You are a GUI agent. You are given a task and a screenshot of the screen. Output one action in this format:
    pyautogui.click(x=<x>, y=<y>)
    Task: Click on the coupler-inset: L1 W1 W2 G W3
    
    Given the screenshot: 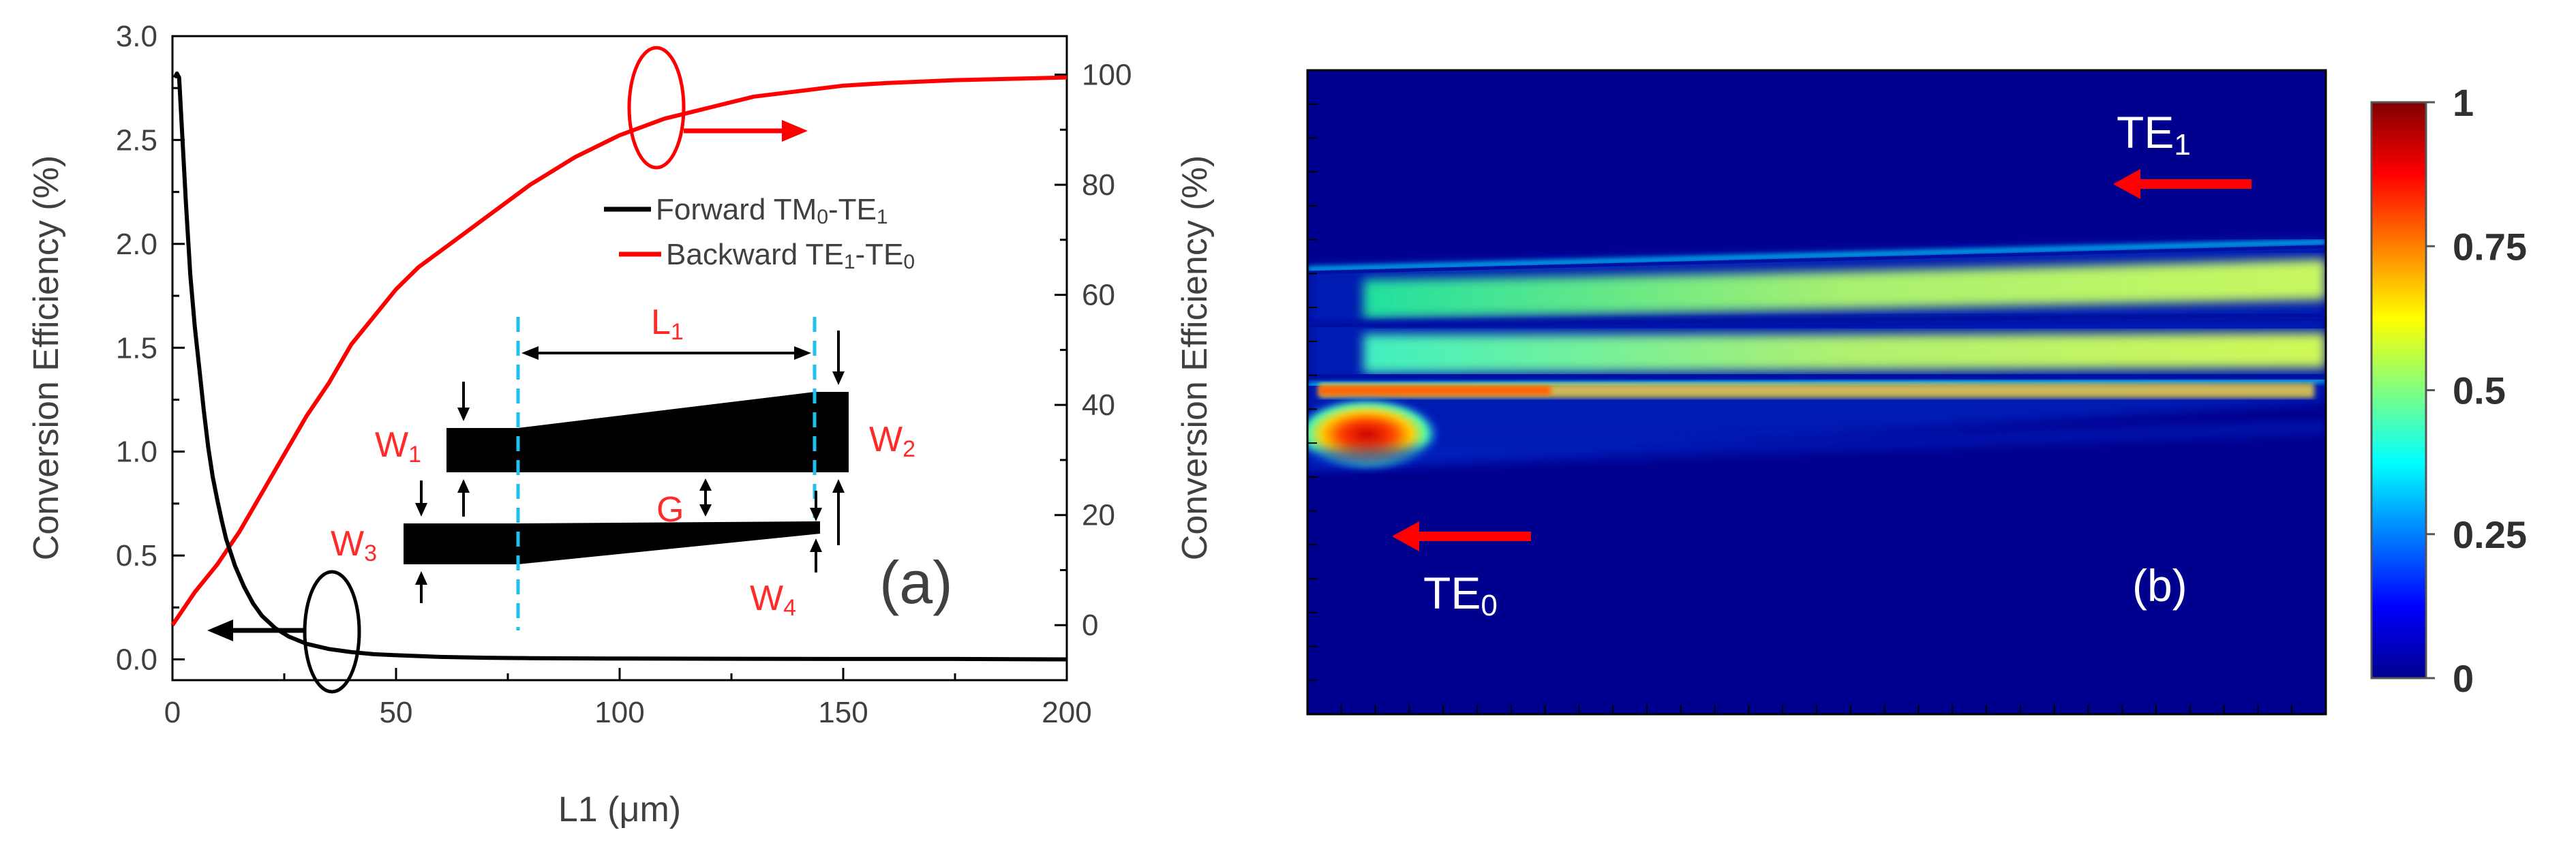 What is the action you would take?
    pyautogui.click(x=623, y=466)
    